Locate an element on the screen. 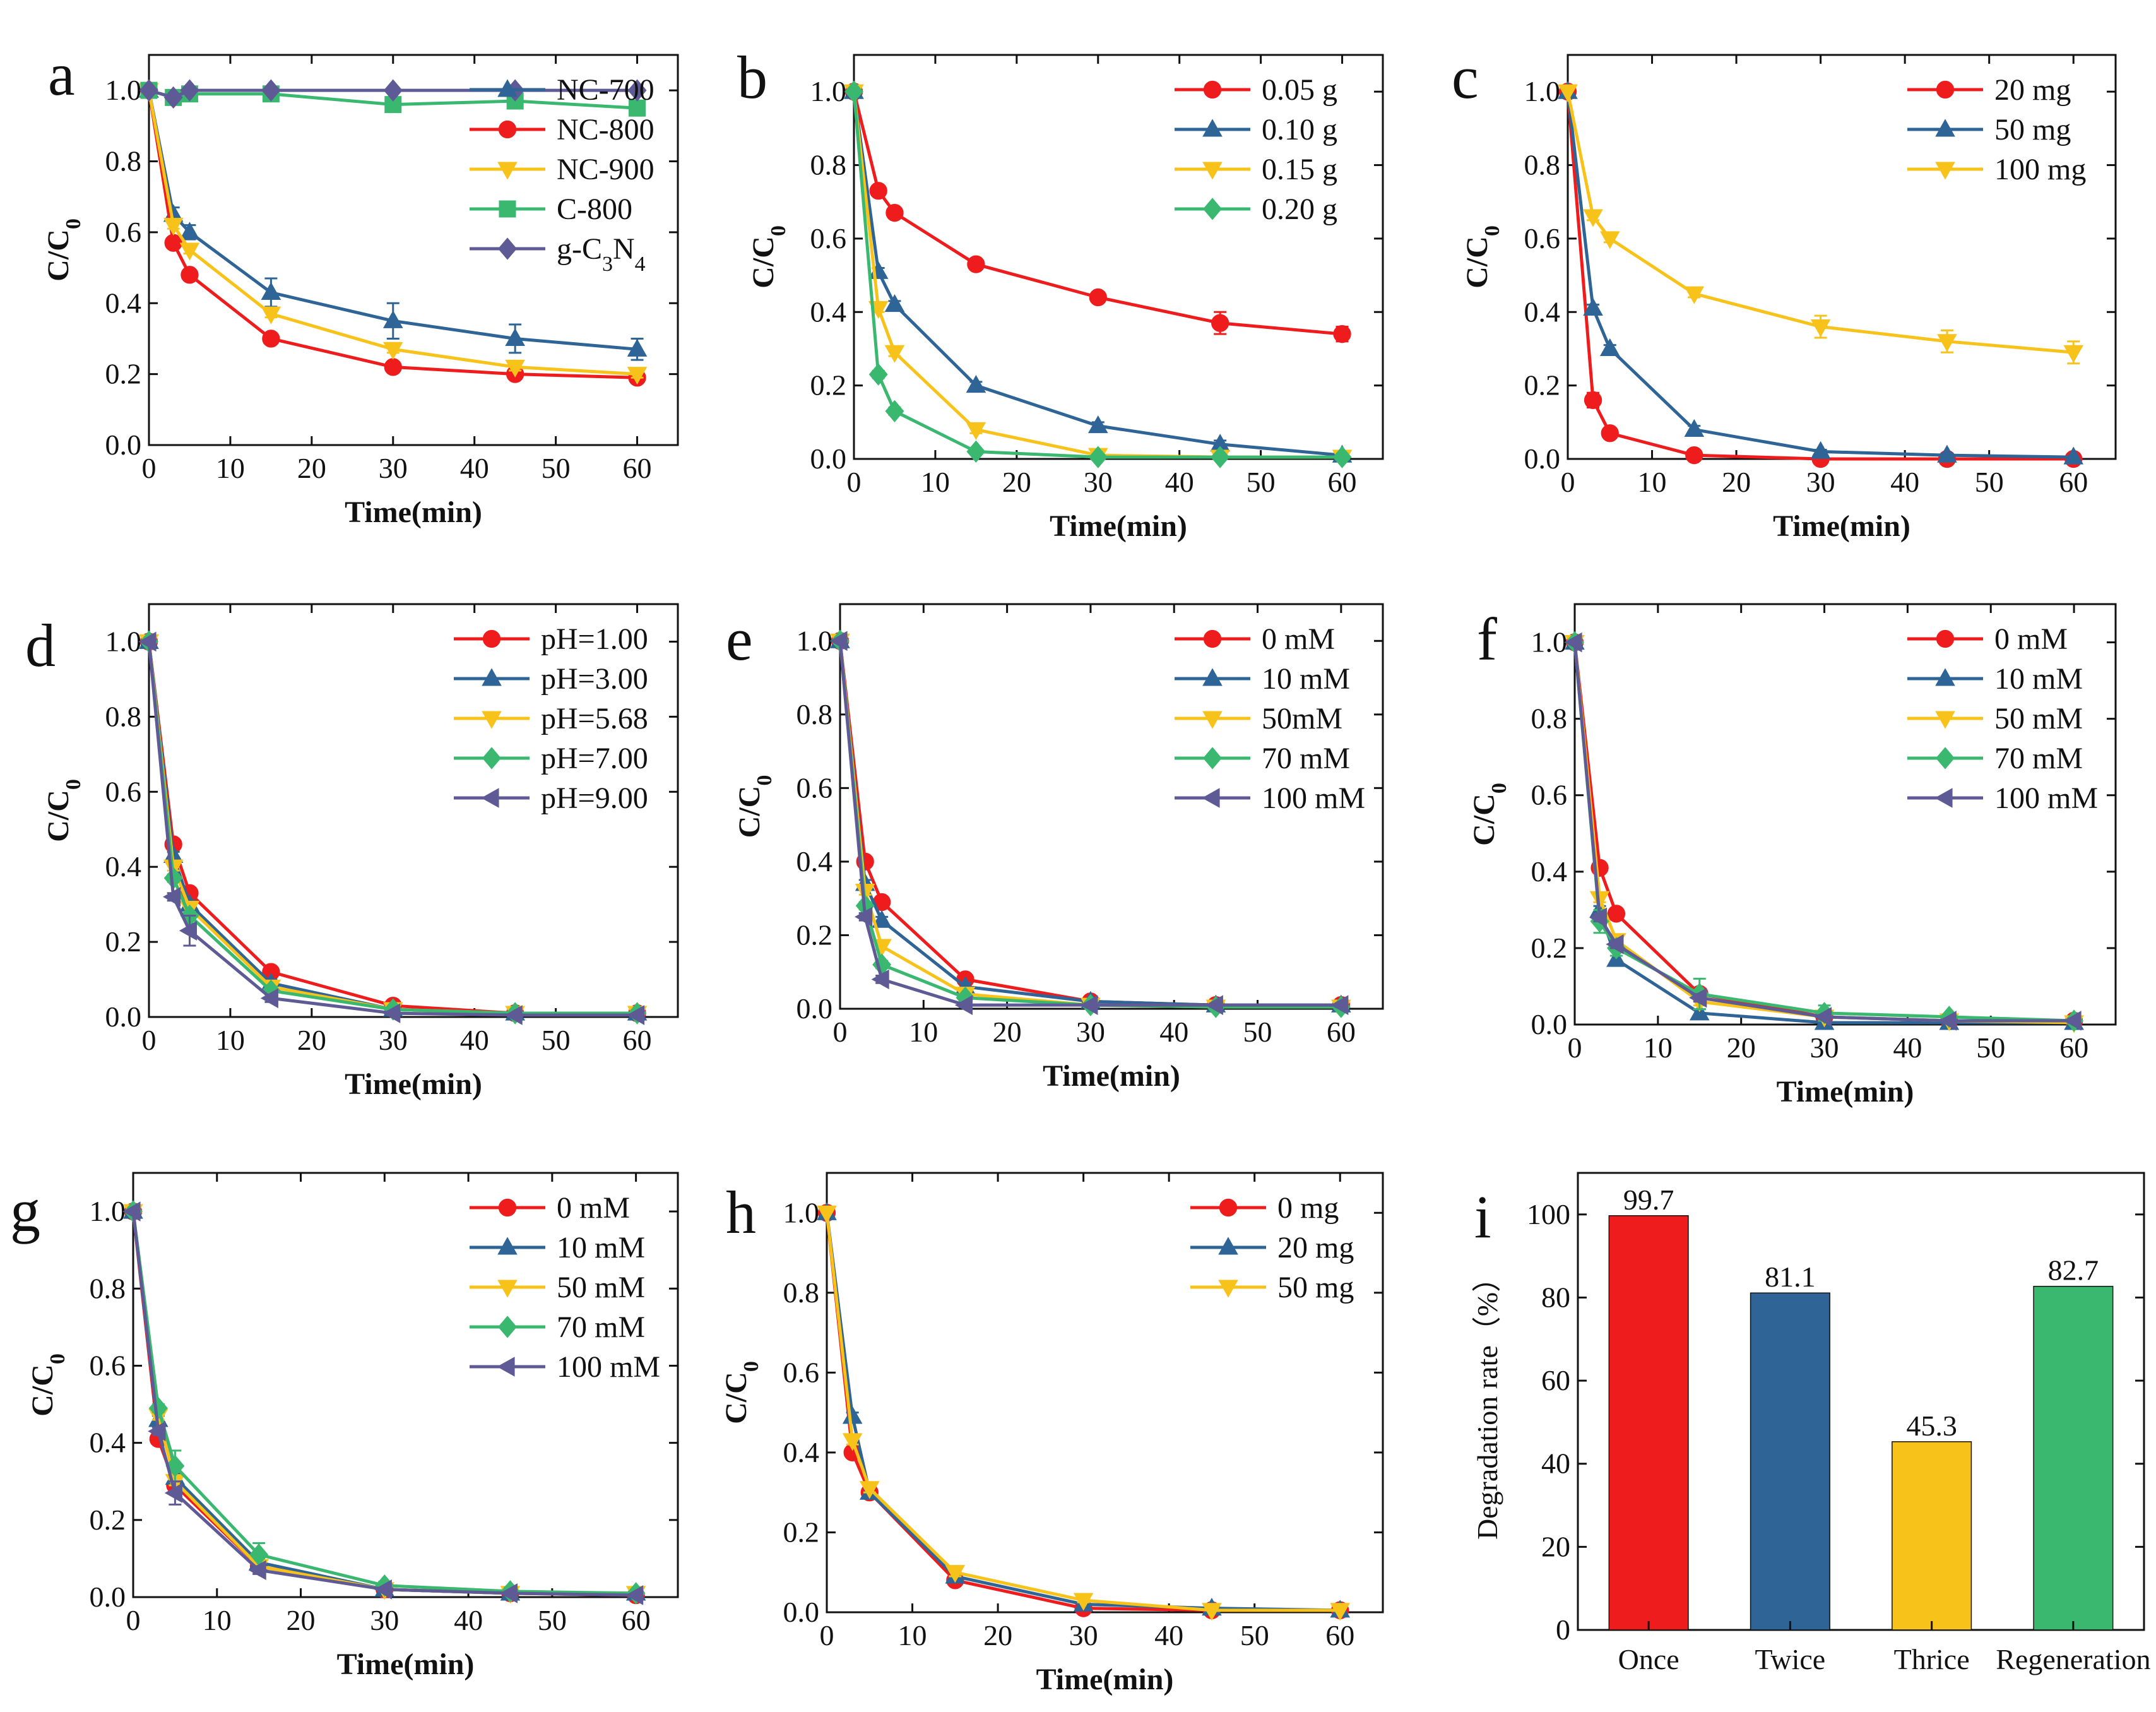  legend-label: 0.15 g is located at coordinates (1300, 169).